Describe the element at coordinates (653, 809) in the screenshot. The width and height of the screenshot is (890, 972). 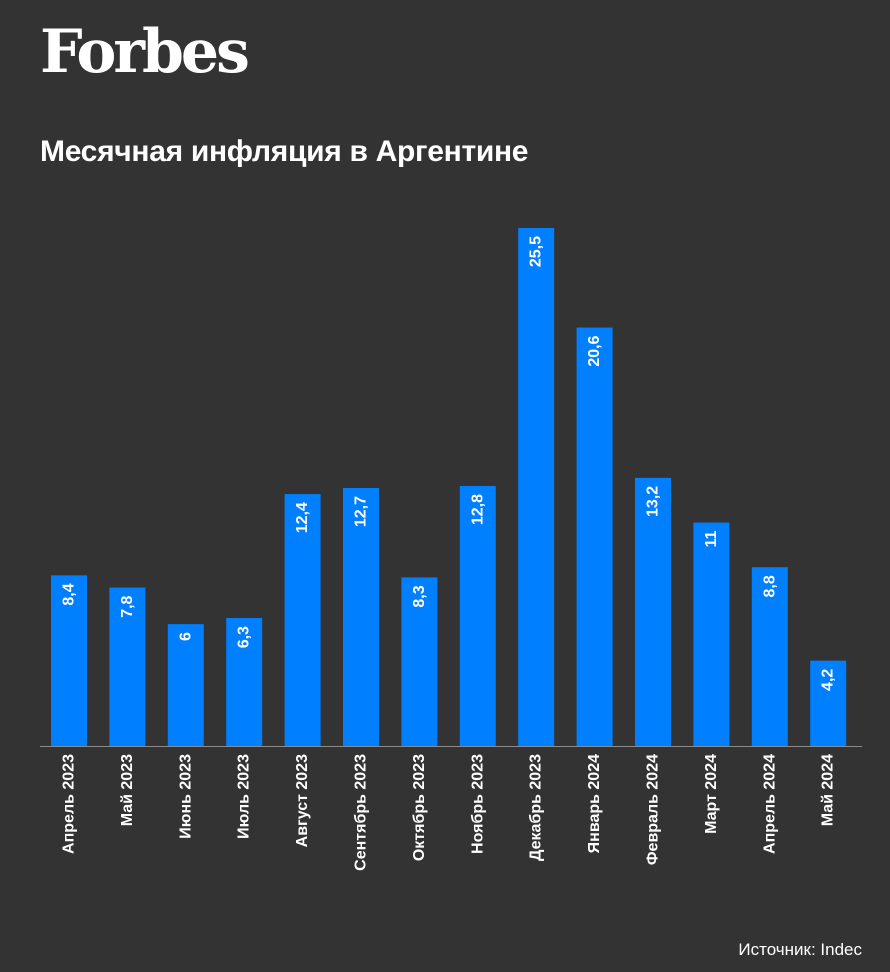
I see `category-label-11: Февраль 2024` at that location.